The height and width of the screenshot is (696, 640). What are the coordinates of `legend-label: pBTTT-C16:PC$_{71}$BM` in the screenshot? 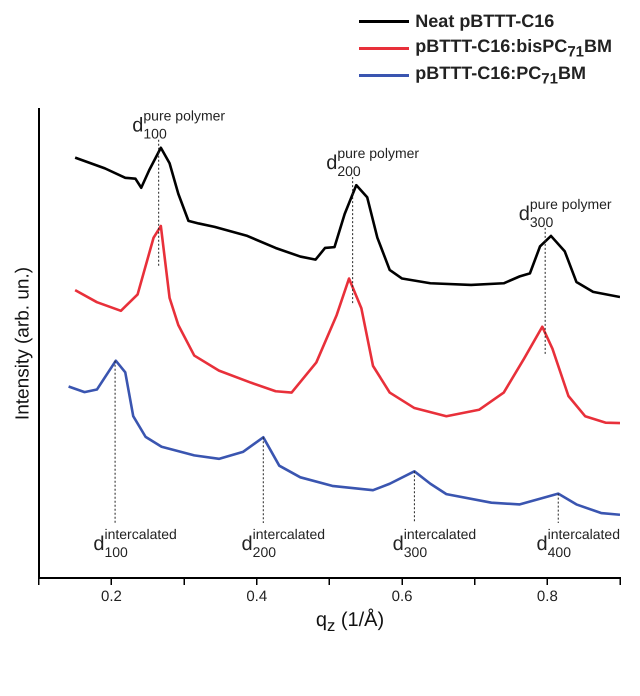 It's located at (500, 75).